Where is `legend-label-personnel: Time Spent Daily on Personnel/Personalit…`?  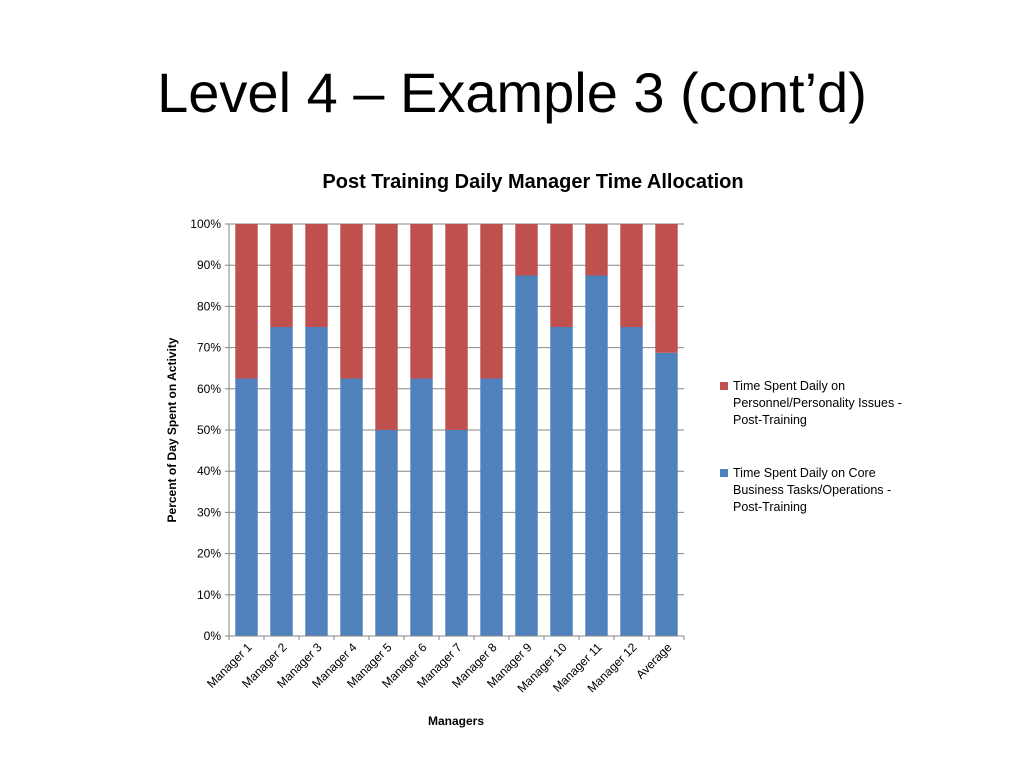 legend-label-personnel: Time Spent Daily on Personnel/Personalit… is located at coordinates (817, 403).